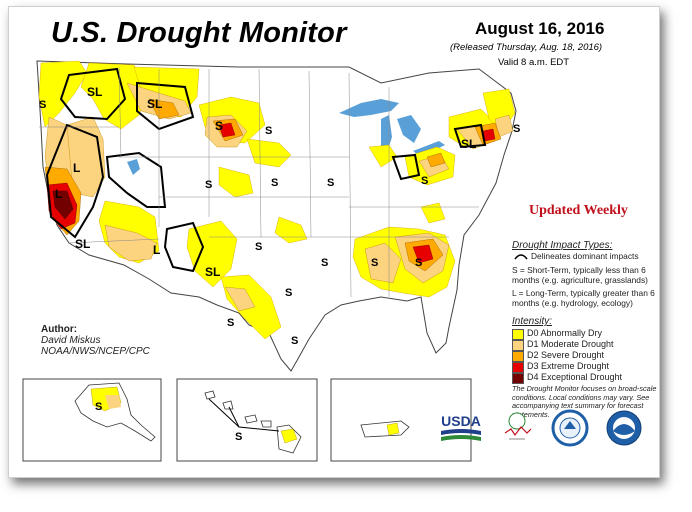  I want to click on doc-seal-logo, so click(570, 428).